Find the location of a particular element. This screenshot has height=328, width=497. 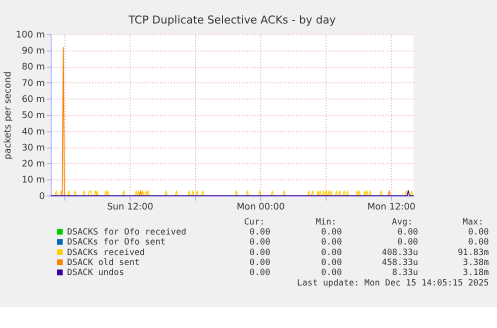

text: 91.83m is located at coordinates (473, 253).